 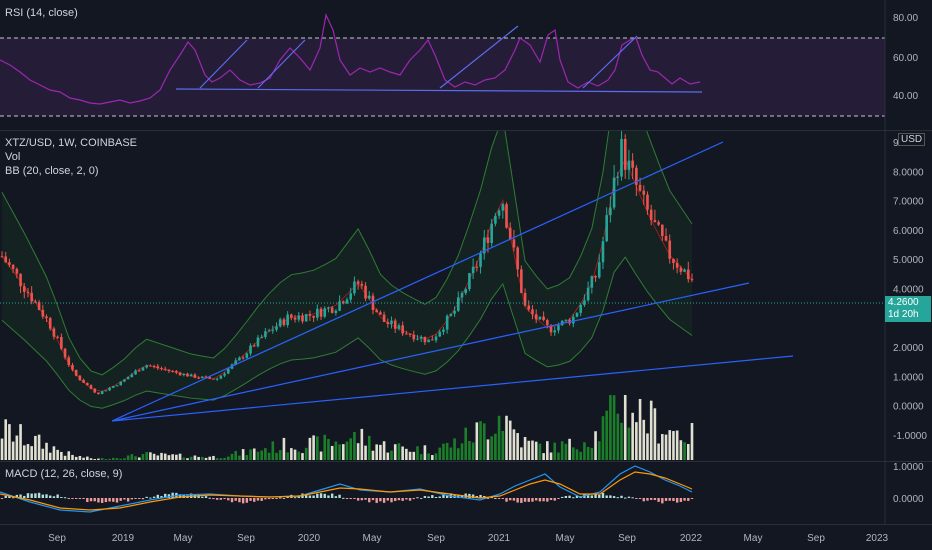 What do you see at coordinates (64, 474) in the screenshot?
I see `macd-title: MACD (12, 26, close, 9)` at bounding box center [64, 474].